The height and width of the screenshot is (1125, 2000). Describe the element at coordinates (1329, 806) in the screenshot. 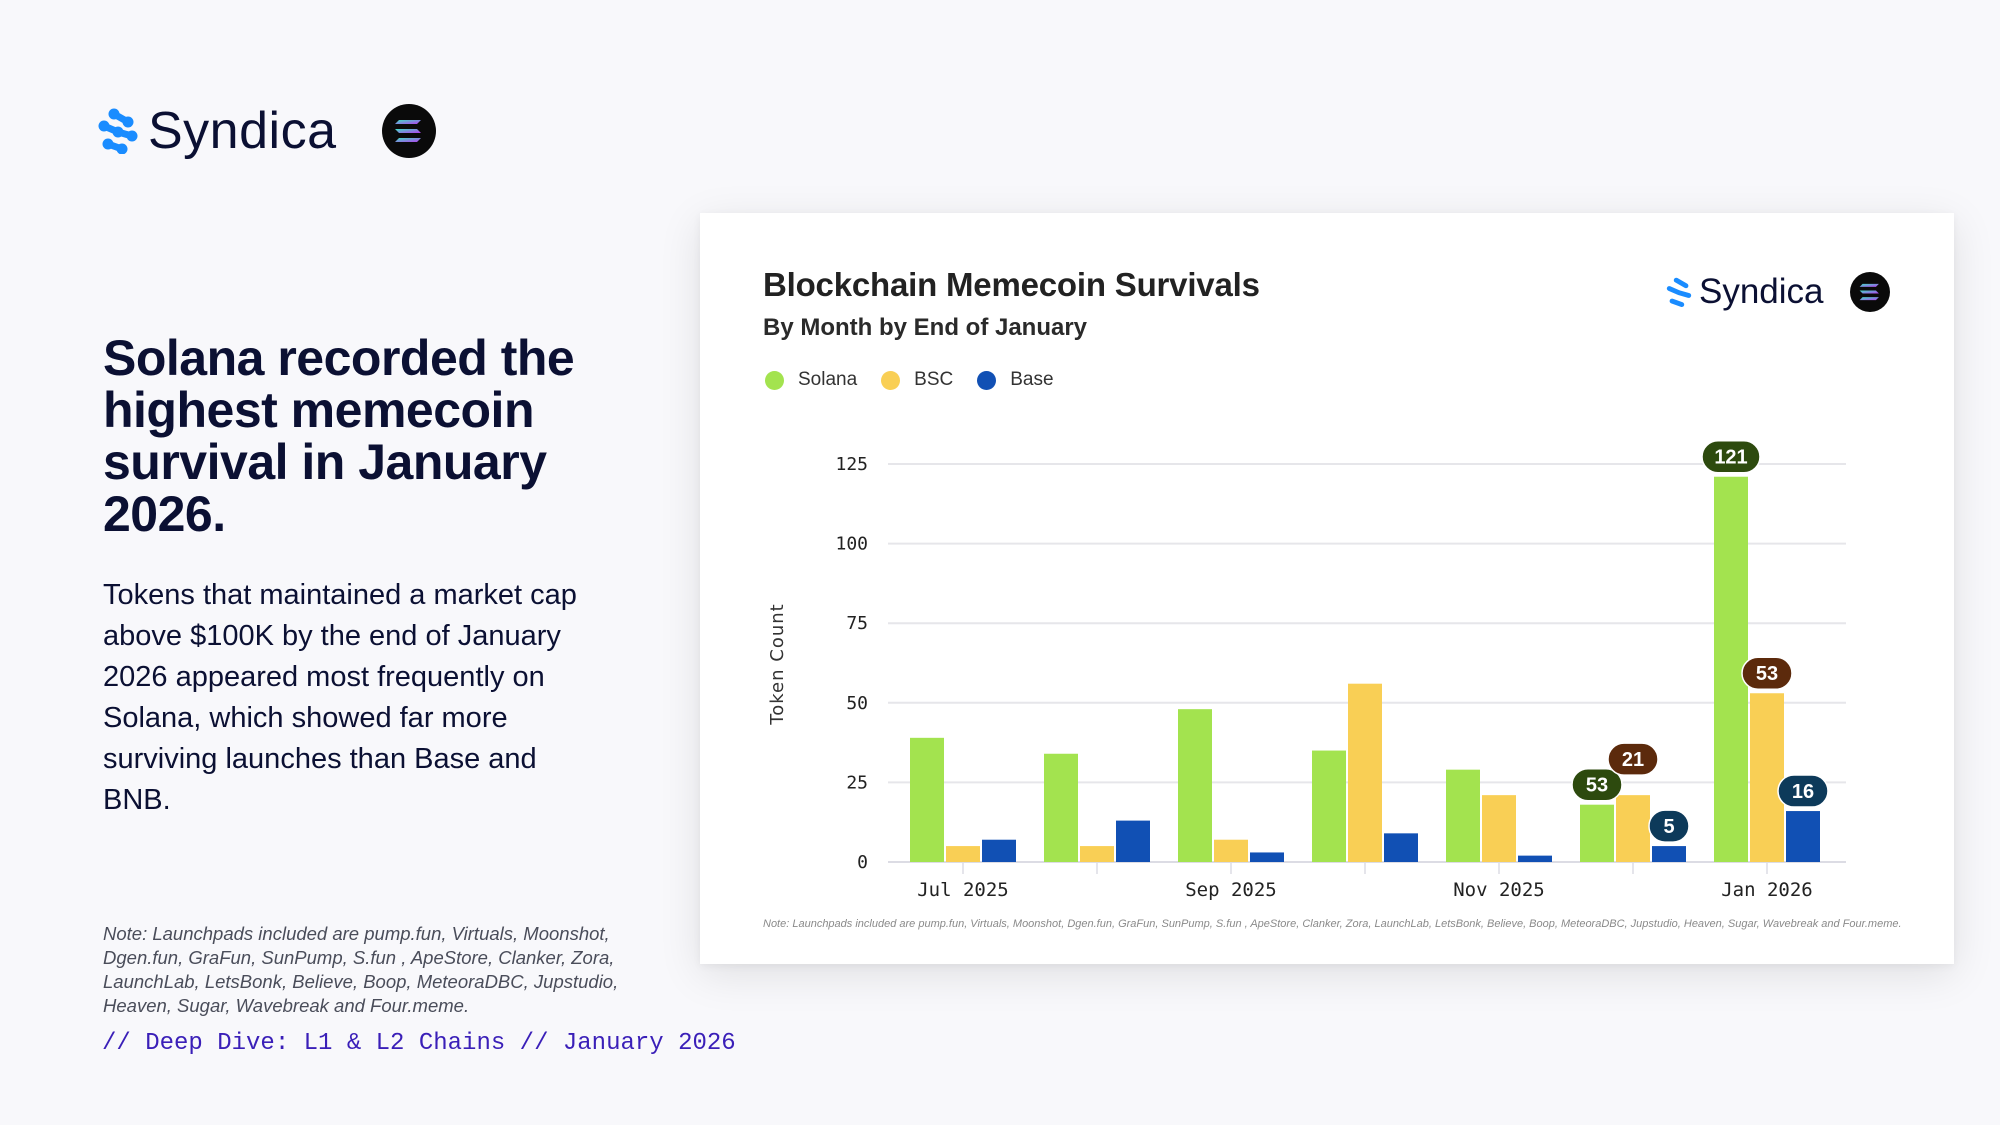

I see `bar-solana-oct-2025` at that location.